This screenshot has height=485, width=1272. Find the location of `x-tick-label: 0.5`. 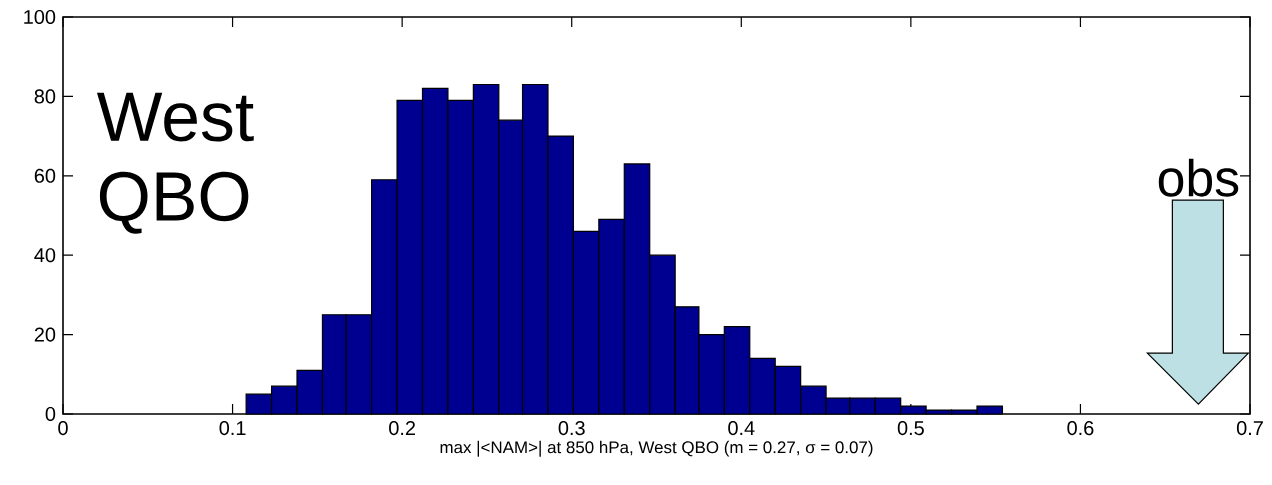

x-tick-label: 0.5 is located at coordinates (910, 428).